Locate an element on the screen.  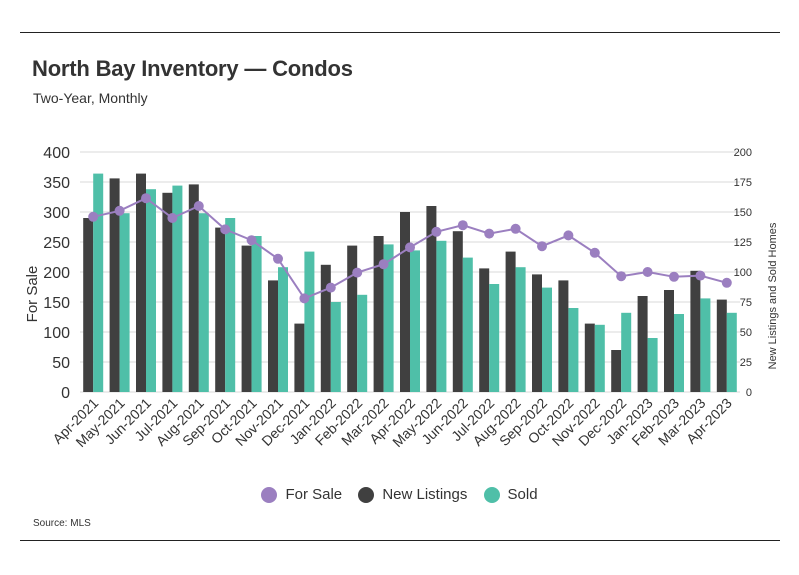
legend-item-for-sale: For Sale is located at coordinates (301, 494).